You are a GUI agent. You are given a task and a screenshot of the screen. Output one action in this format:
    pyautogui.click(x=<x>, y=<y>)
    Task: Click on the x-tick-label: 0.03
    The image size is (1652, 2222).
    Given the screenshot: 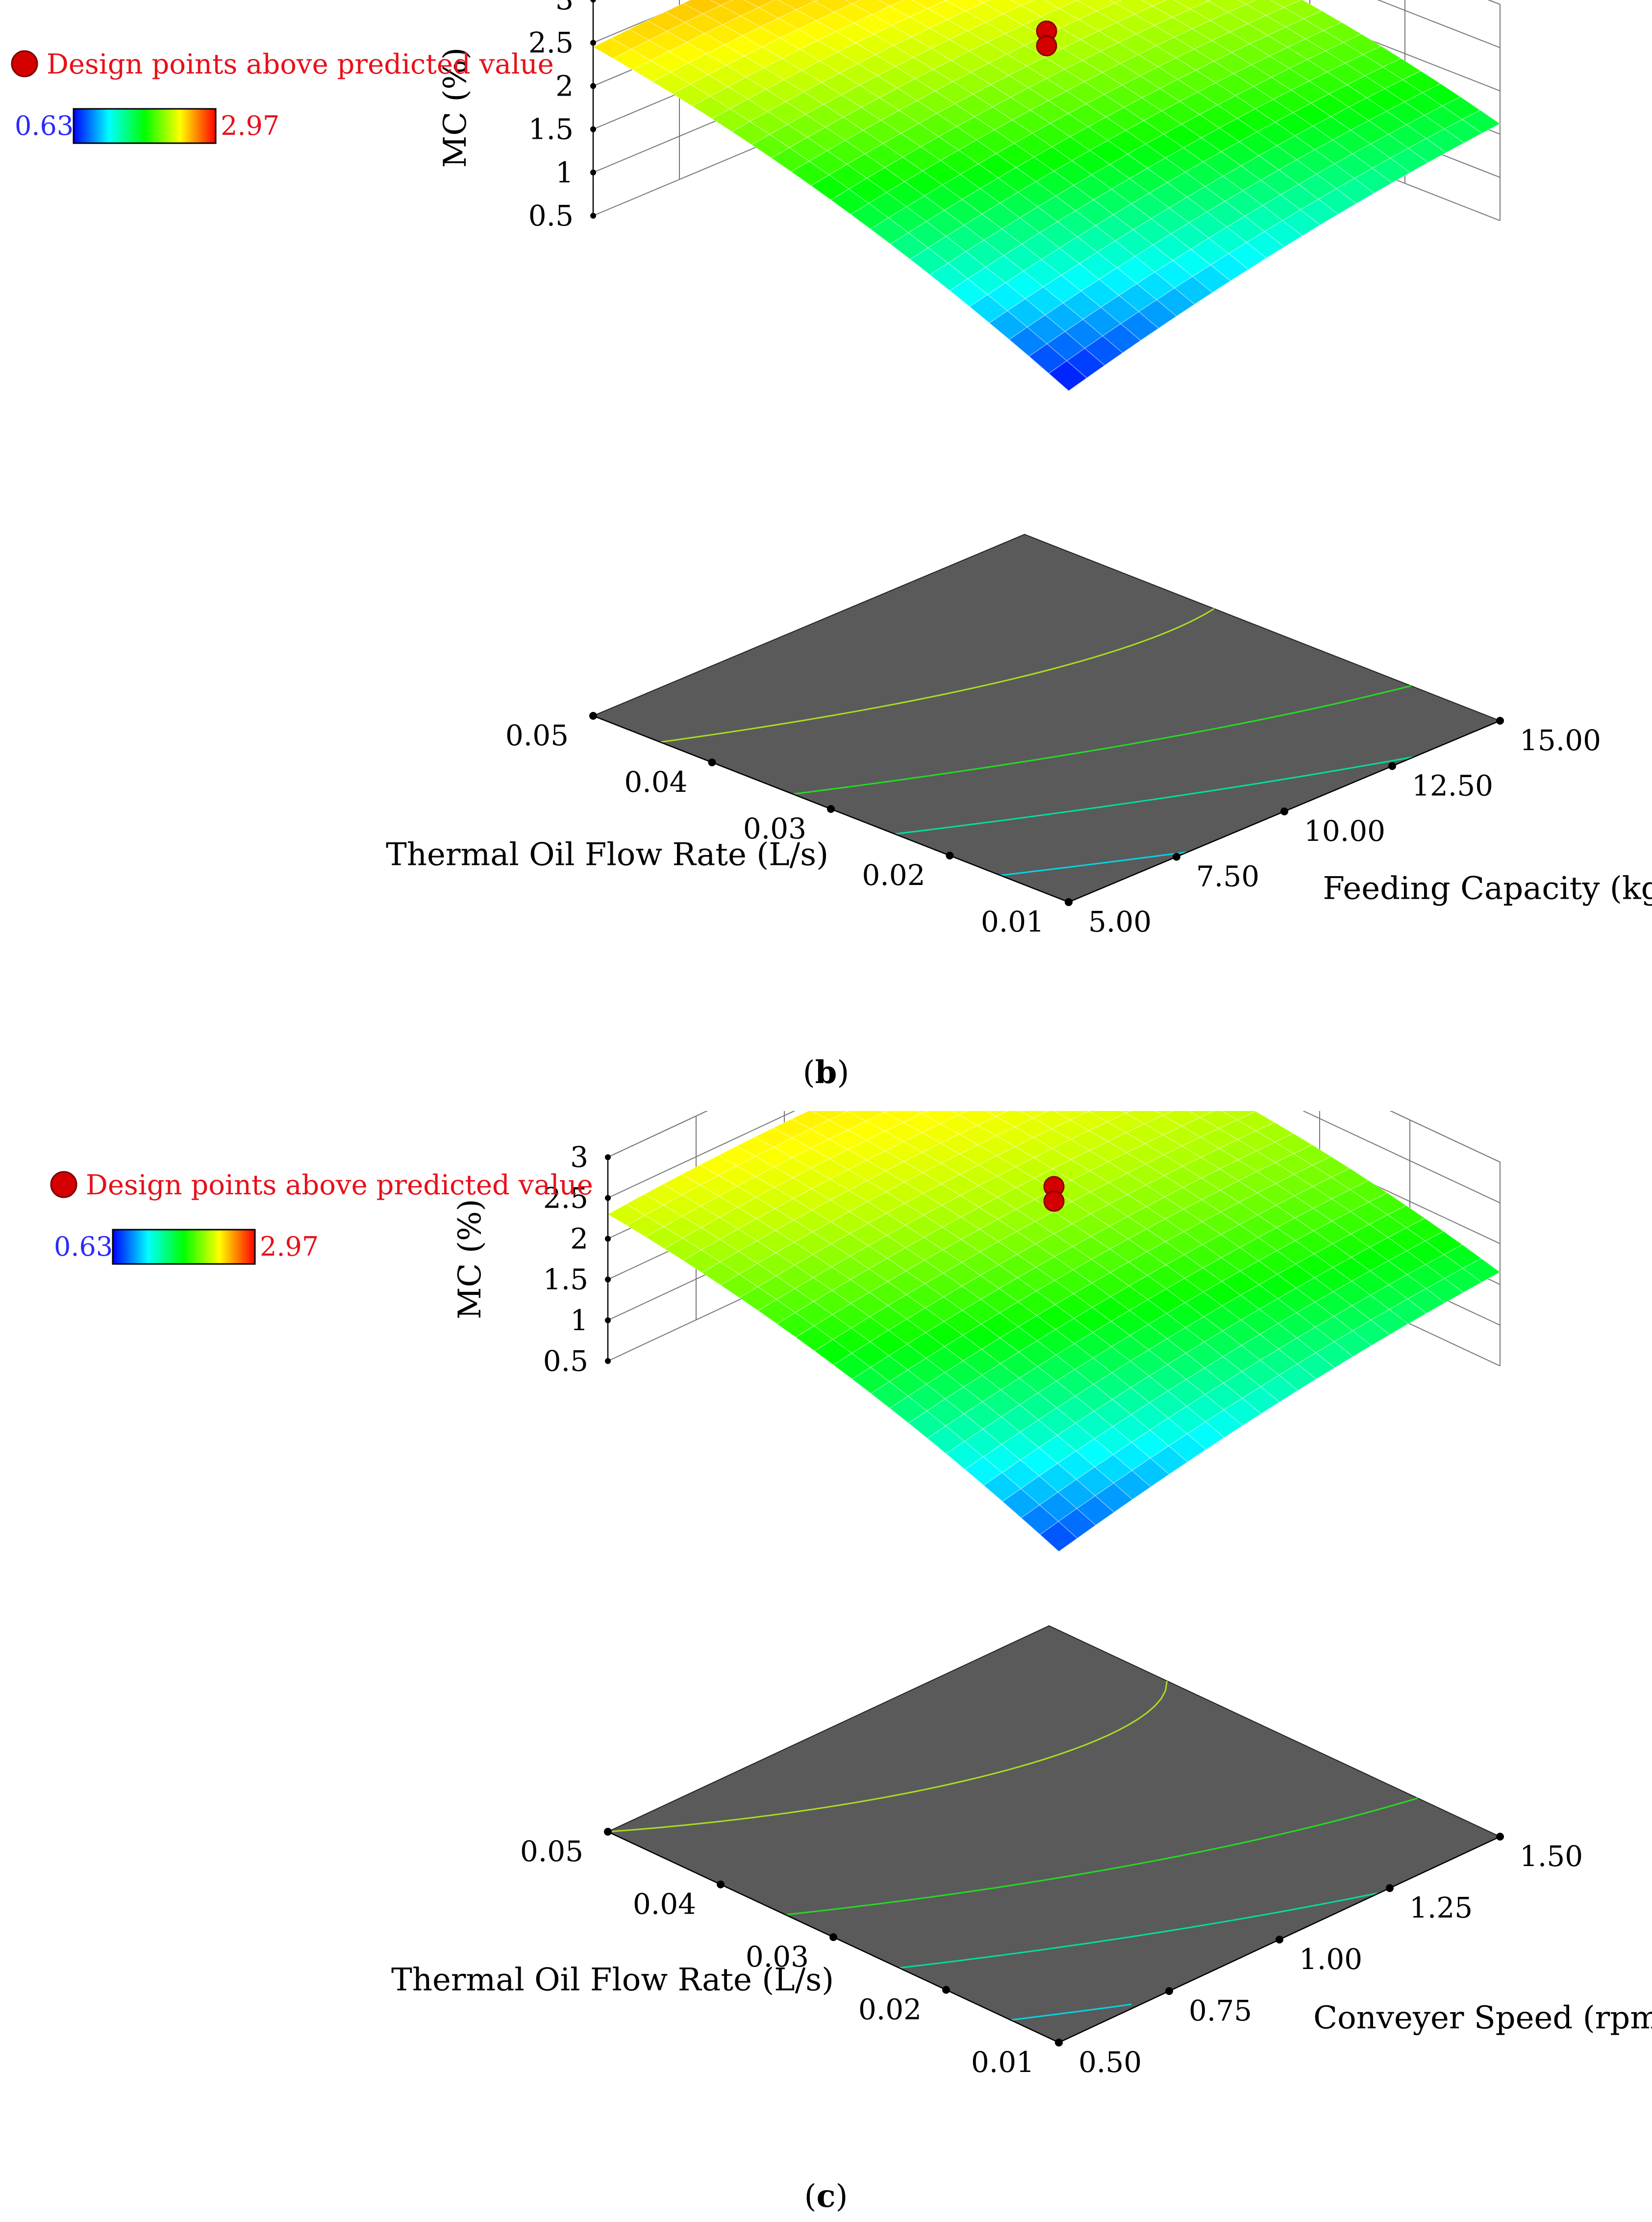 What is the action you would take?
    pyautogui.click(x=778, y=1956)
    